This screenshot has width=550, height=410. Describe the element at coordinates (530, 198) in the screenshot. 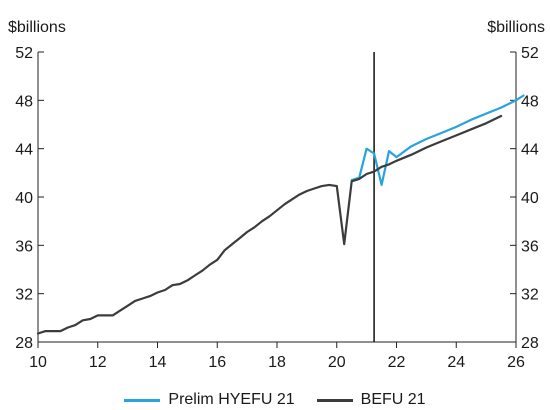

I see `y-tick-label-right: 40` at that location.